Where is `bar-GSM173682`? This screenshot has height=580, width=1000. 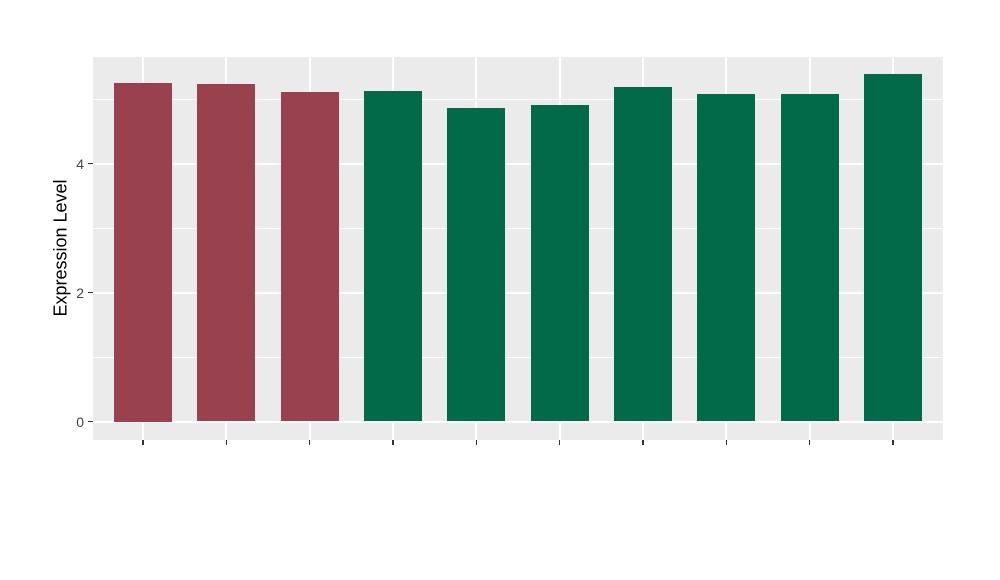 bar-GSM173682 is located at coordinates (643, 254).